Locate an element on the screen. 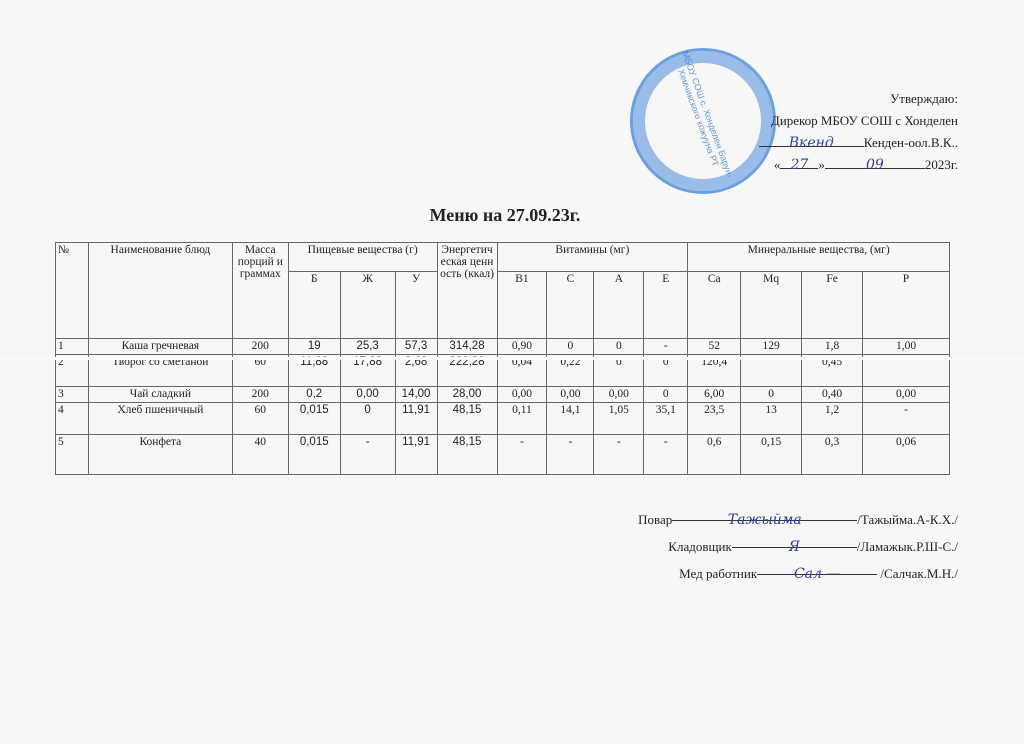 Image resolution: width=1024 pixels, height=744 pixels. cell-value: 35,1 is located at coordinates (666, 418).